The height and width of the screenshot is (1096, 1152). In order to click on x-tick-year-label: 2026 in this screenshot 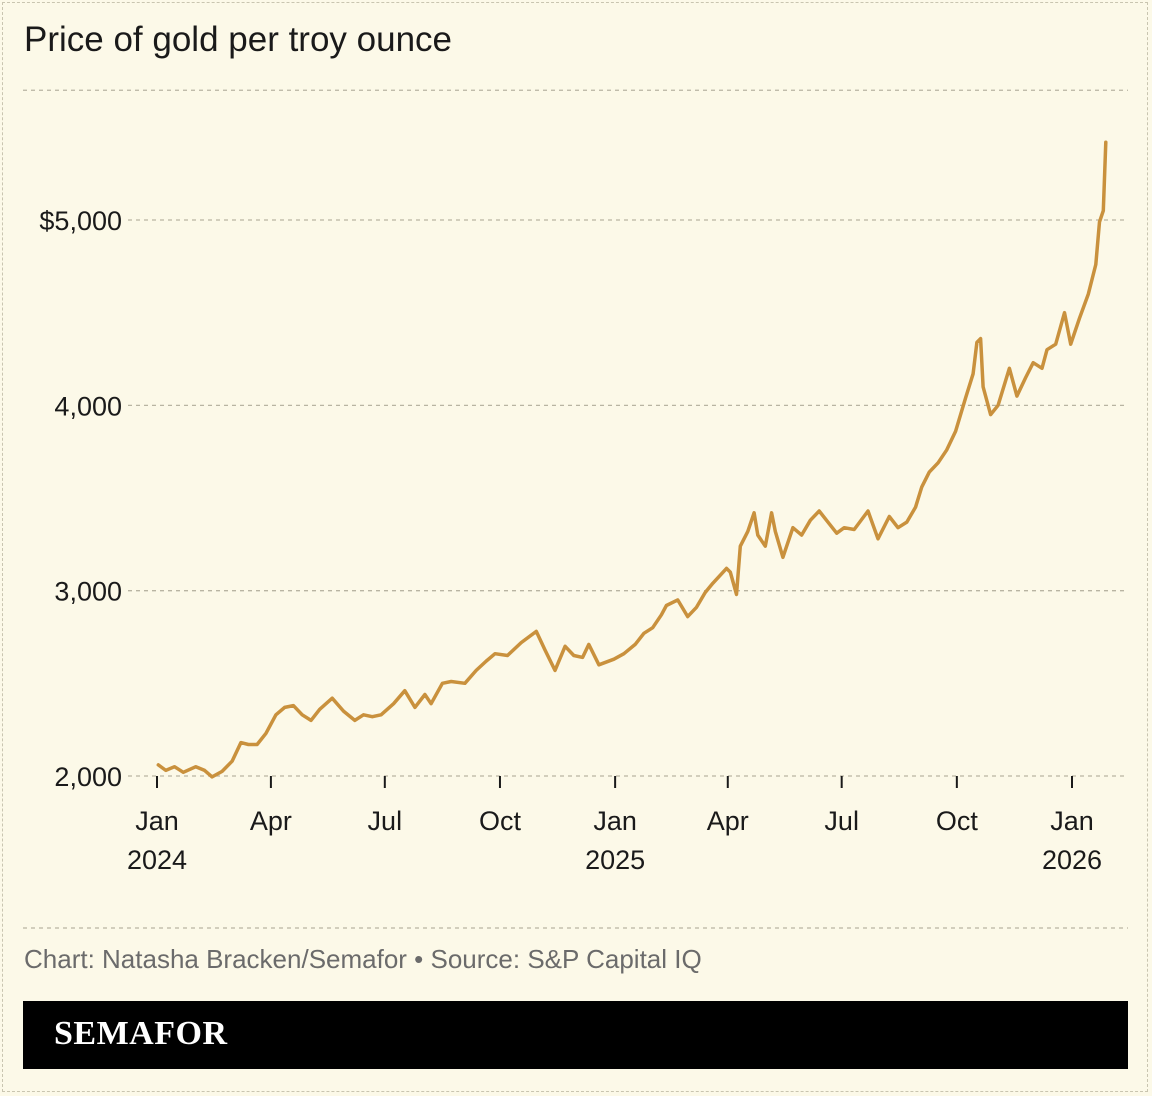, I will do `click(1072, 860)`.